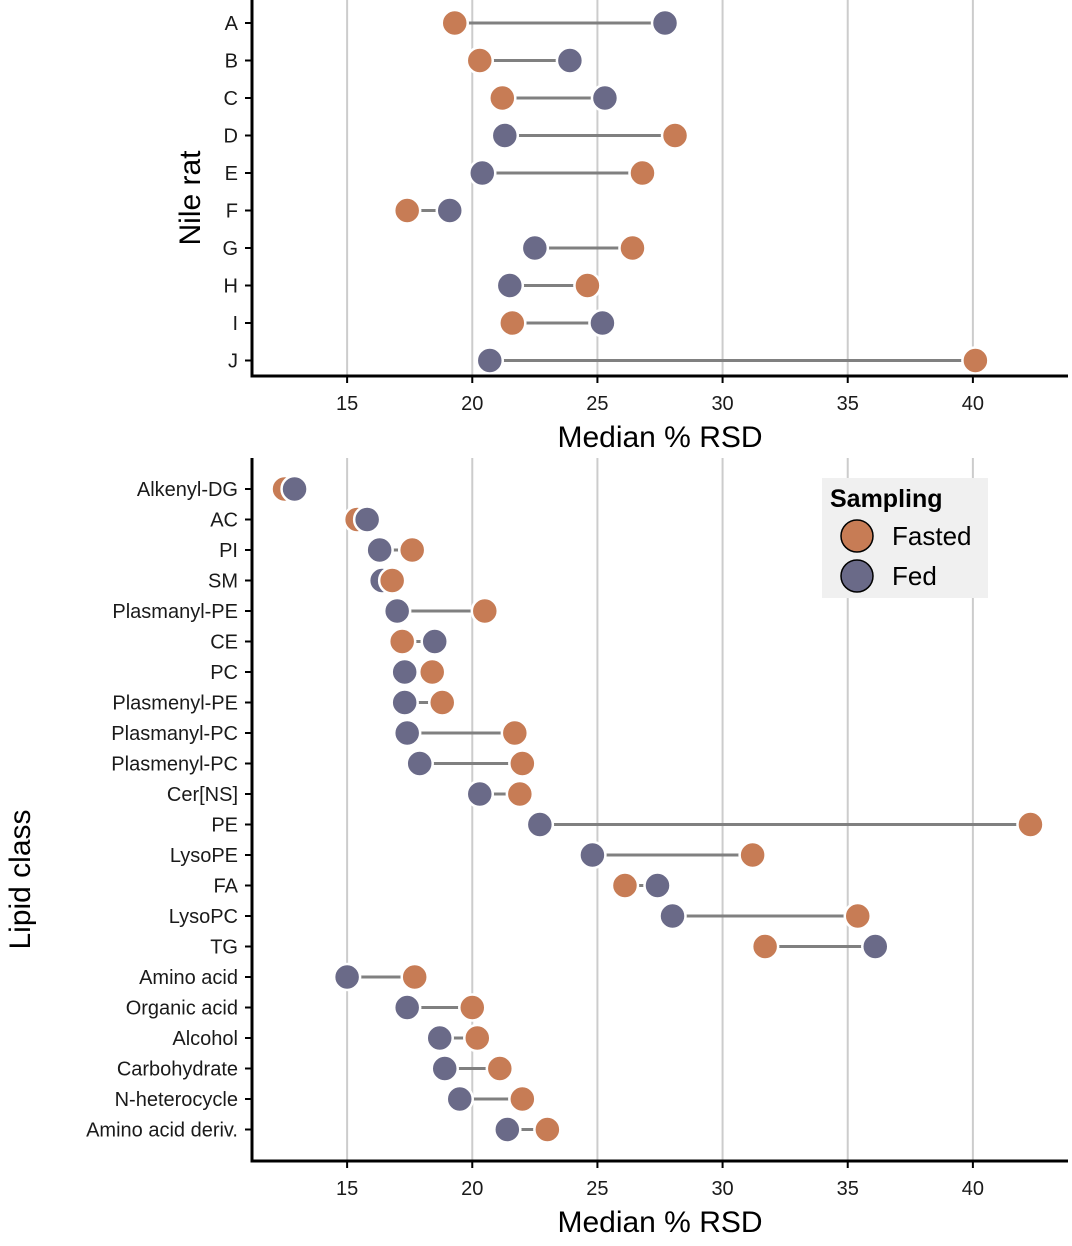  What do you see at coordinates (231, 99) in the screenshot?
I see `y-tick-label-c: C` at bounding box center [231, 99].